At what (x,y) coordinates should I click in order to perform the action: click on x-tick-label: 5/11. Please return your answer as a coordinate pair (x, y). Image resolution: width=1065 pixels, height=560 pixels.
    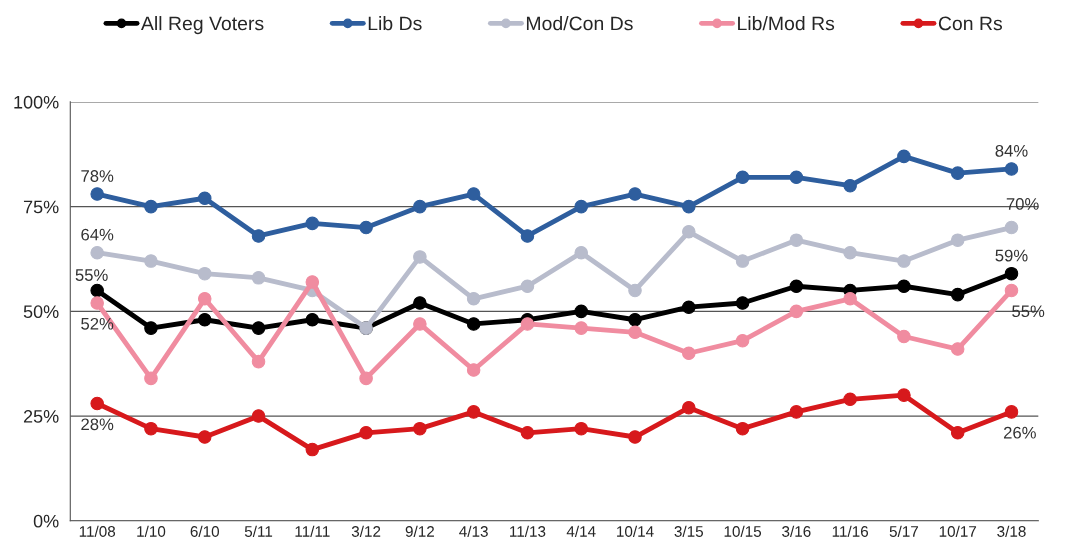
    Looking at the image, I should click on (258, 531).